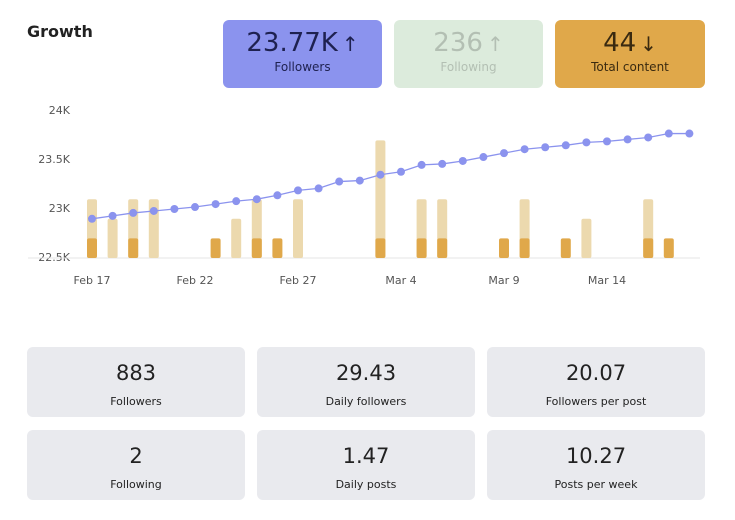 The width and height of the screenshot is (735, 520). Describe the element at coordinates (195, 280) in the screenshot. I see `x-tick-label: Feb 22` at that location.